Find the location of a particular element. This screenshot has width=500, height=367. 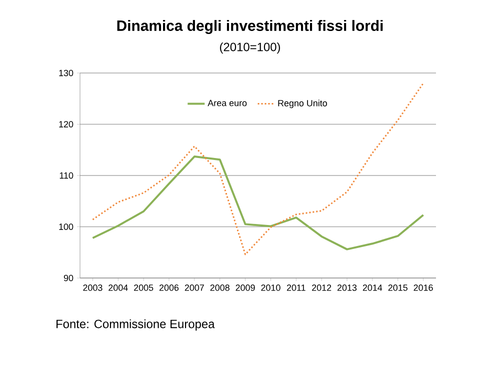

x-tick-label: 2008 is located at coordinates (220, 287).